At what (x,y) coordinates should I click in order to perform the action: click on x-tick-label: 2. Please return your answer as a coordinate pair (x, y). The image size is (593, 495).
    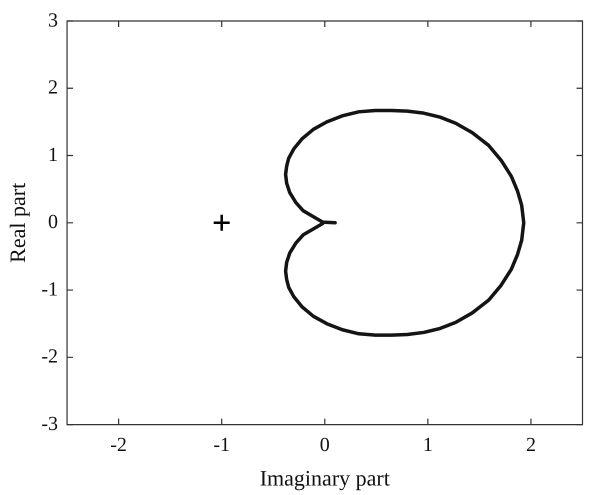
    Looking at the image, I should click on (531, 445).